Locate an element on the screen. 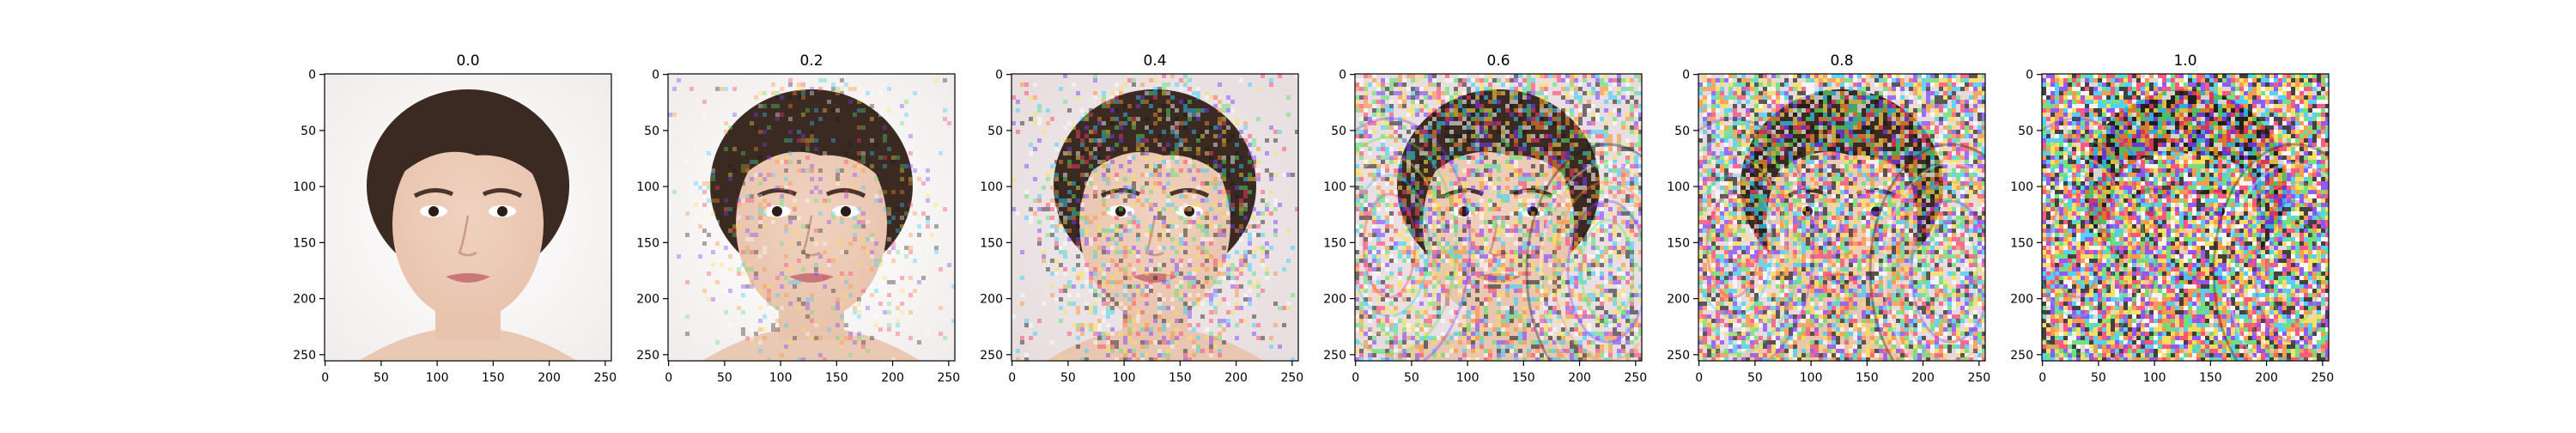  panel-3: 0.6 0 50 100 150 200 250 0 50 100 150 200 250 is located at coordinates (1499, 225).